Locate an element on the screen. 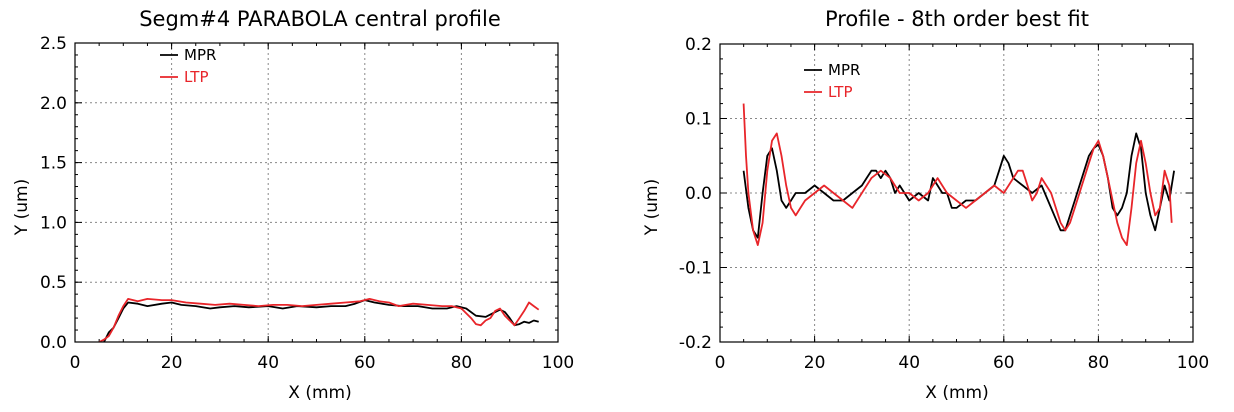 The image size is (1234, 412). y-tick-label: 1.5 is located at coordinates (53, 164).